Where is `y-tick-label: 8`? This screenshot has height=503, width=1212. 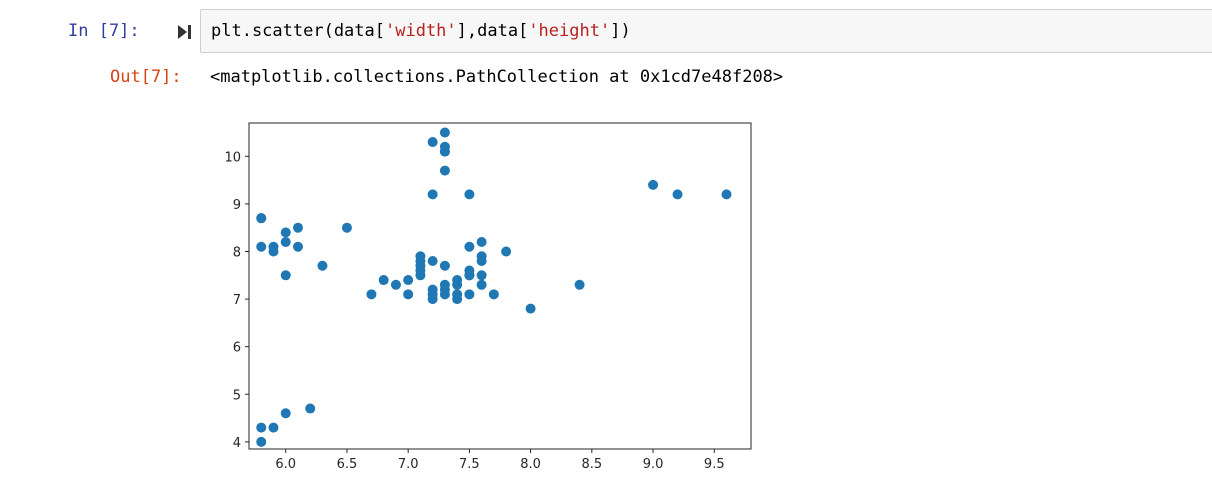
y-tick-label: 8 is located at coordinates (237, 252).